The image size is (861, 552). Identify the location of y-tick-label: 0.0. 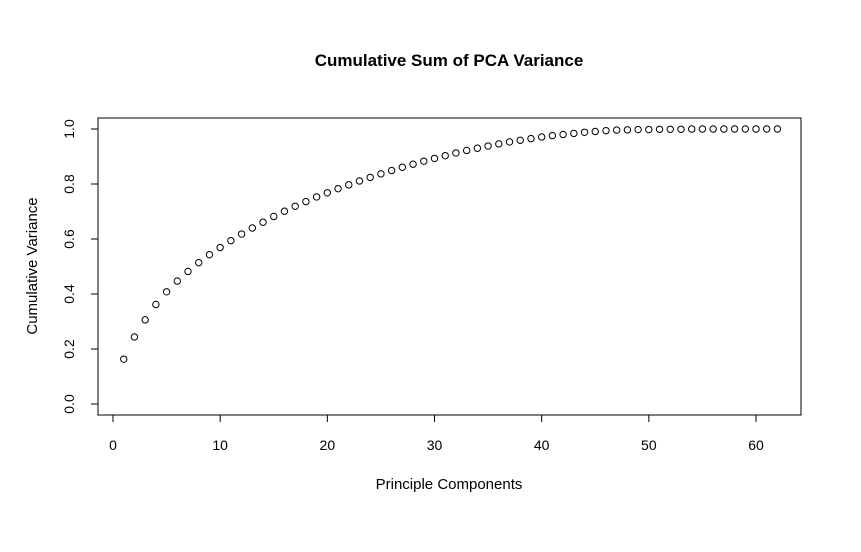
(69, 404).